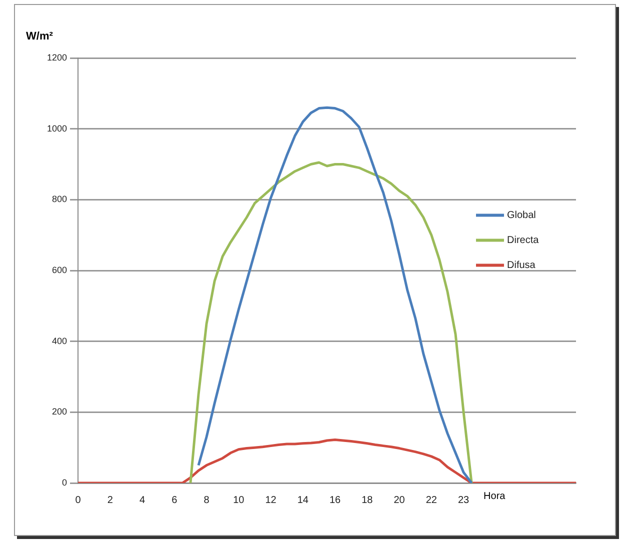  What do you see at coordinates (335, 500) in the screenshot?
I see `x-tick-label: 16` at bounding box center [335, 500].